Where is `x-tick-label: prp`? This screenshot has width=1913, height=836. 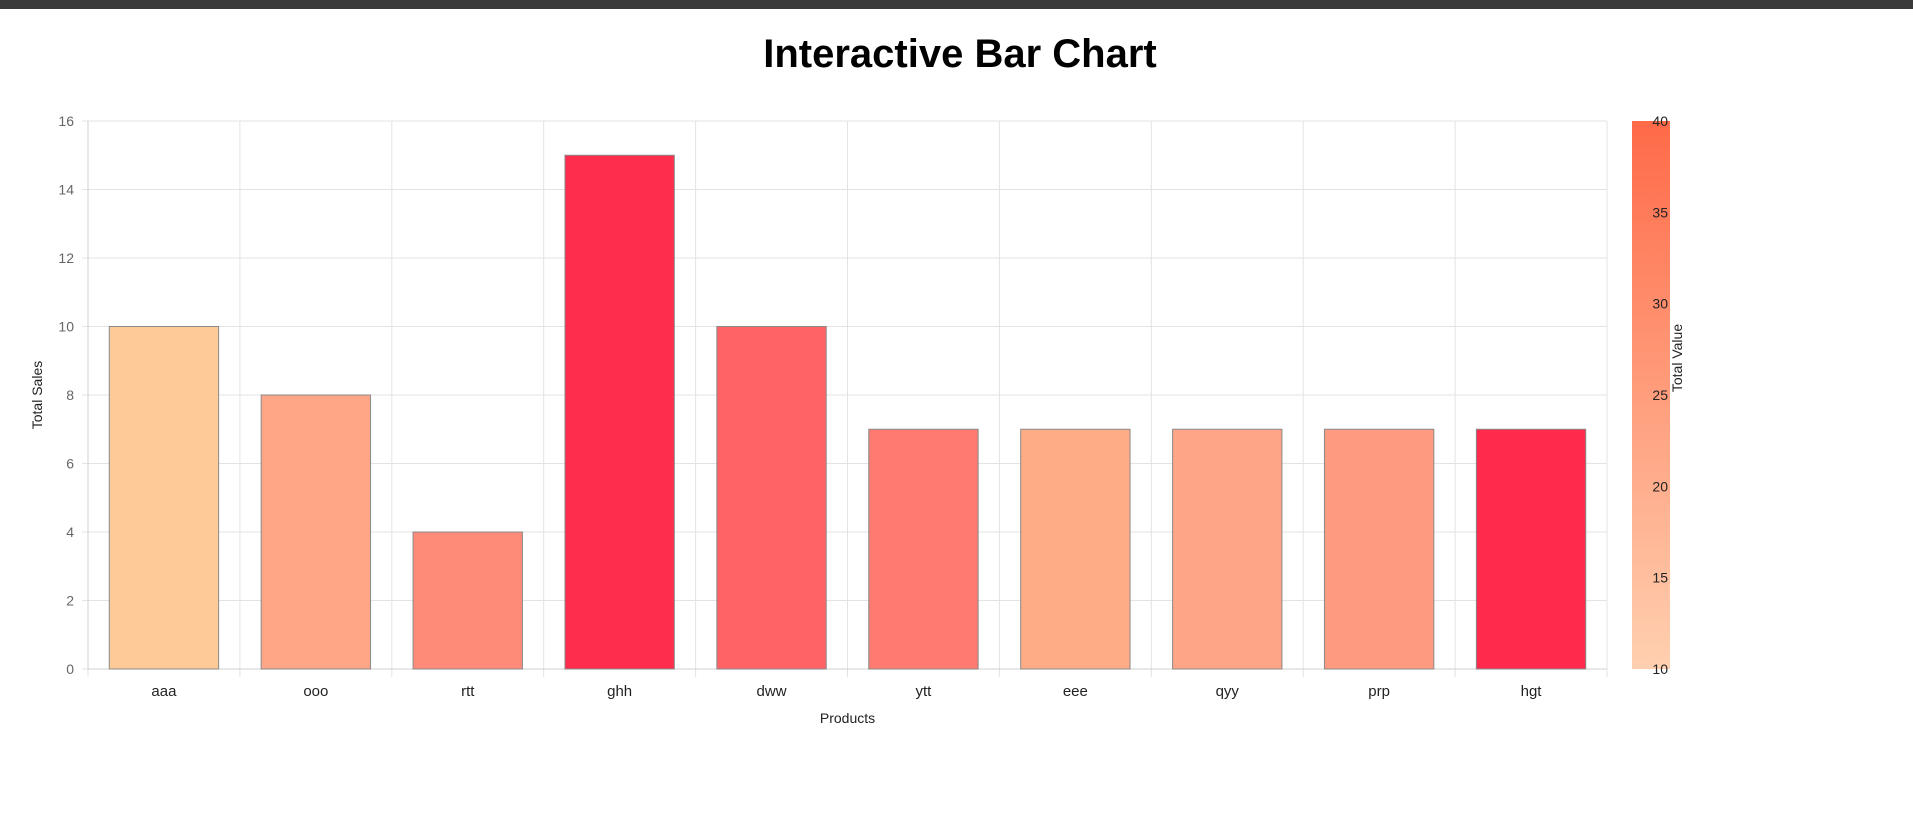
x-tick-label: prp is located at coordinates (1379, 691).